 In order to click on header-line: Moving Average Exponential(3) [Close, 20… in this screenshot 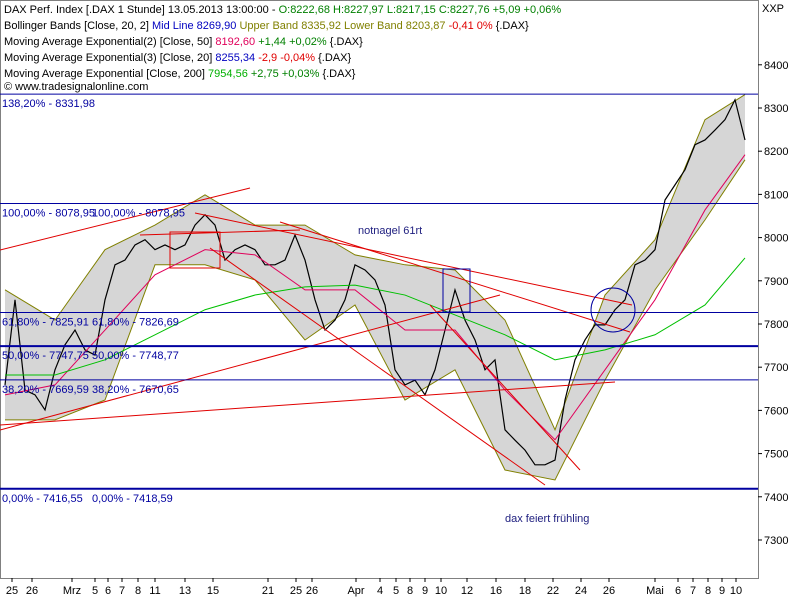, I will do `click(177, 58)`.